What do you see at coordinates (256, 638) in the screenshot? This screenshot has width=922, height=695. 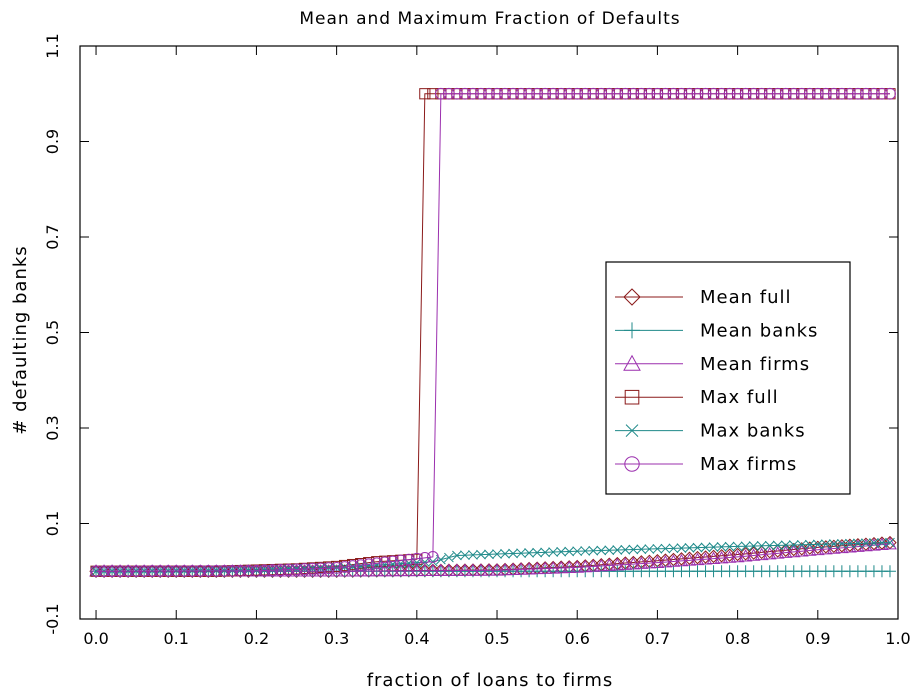 I see `x-tick-label: 0.2` at bounding box center [256, 638].